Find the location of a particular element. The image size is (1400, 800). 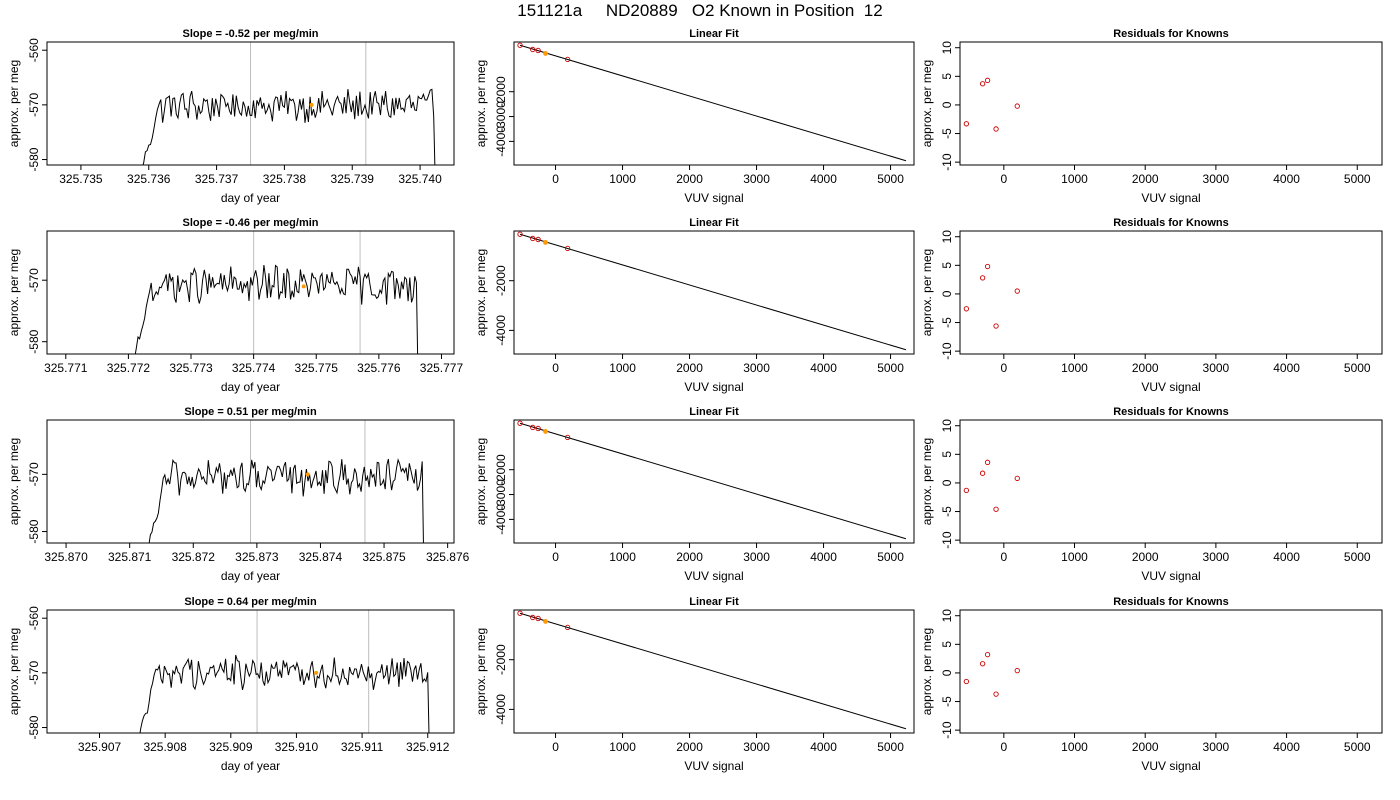

x-tick-label: 325.777 is located at coordinates (442, 368).